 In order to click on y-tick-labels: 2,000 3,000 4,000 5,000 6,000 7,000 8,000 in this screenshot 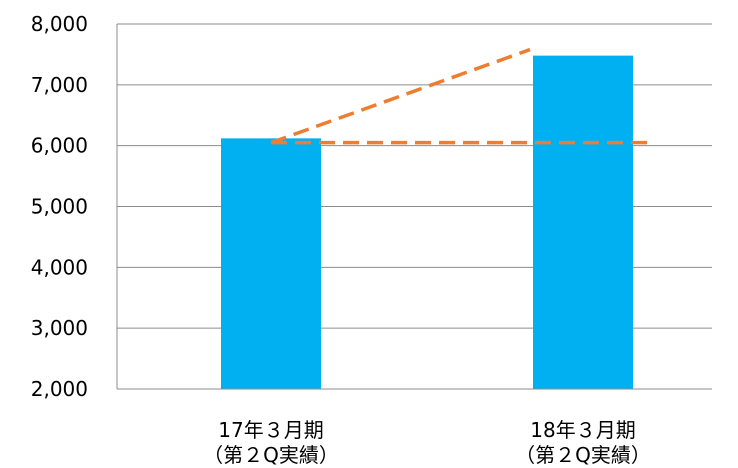, I will do `click(59, 206)`.